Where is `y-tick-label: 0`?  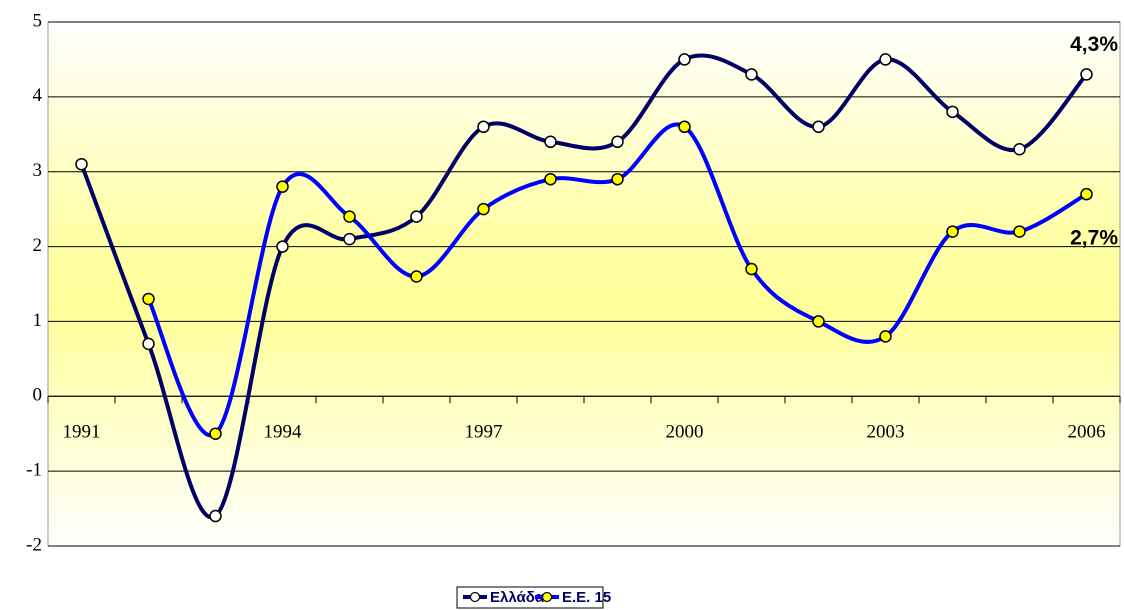 y-tick-label: 0 is located at coordinates (38, 395).